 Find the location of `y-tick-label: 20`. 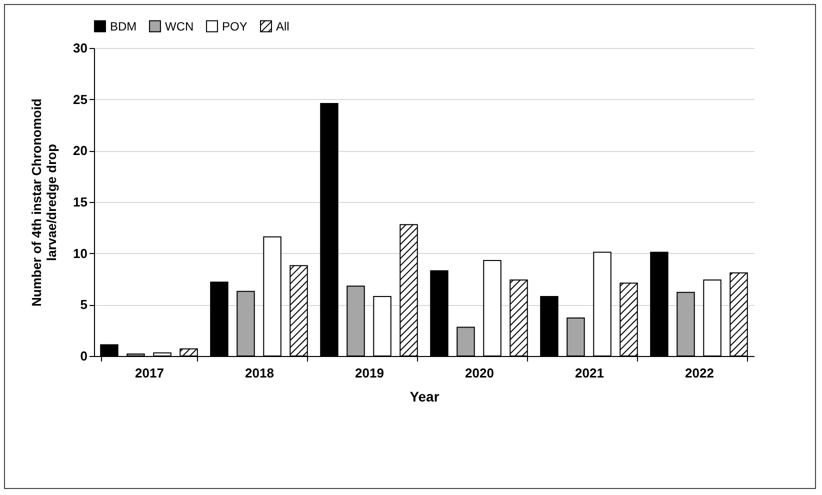

y-tick-label: 20 is located at coordinates (80, 150).